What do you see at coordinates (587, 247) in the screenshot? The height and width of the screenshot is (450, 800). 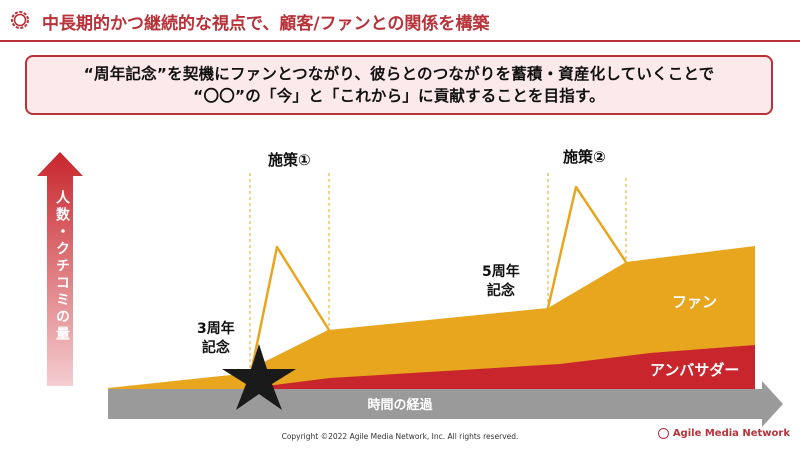 I see `measure2-spike` at bounding box center [587, 247].